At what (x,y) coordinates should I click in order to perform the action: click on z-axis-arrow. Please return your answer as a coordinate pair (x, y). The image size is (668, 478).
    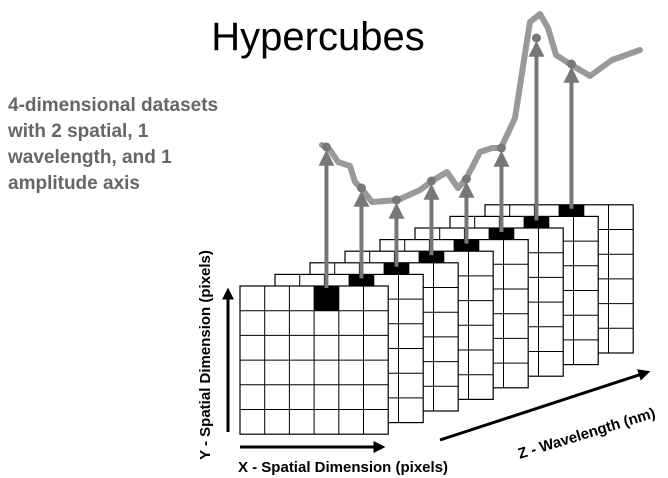
    Looking at the image, I should click on (545, 405).